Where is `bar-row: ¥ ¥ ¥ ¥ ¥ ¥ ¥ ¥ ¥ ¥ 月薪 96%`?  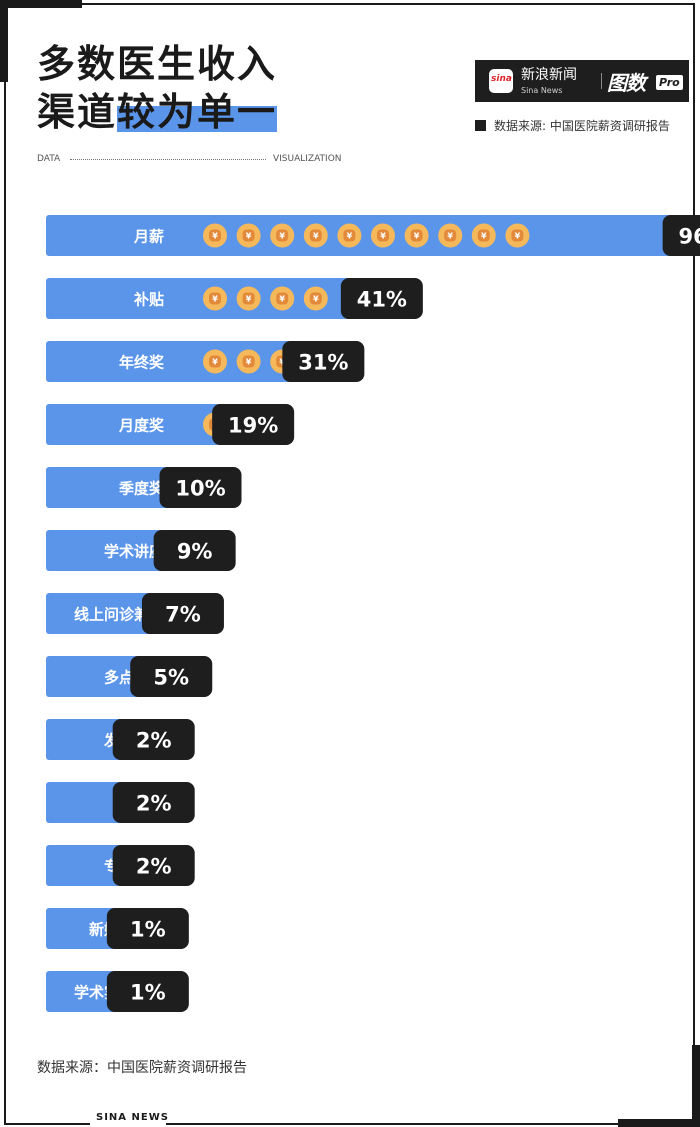
bar-row: ¥ ¥ ¥ ¥ ¥ ¥ ¥ ¥ ¥ ¥ 月薪 96% is located at coordinates (373, 235).